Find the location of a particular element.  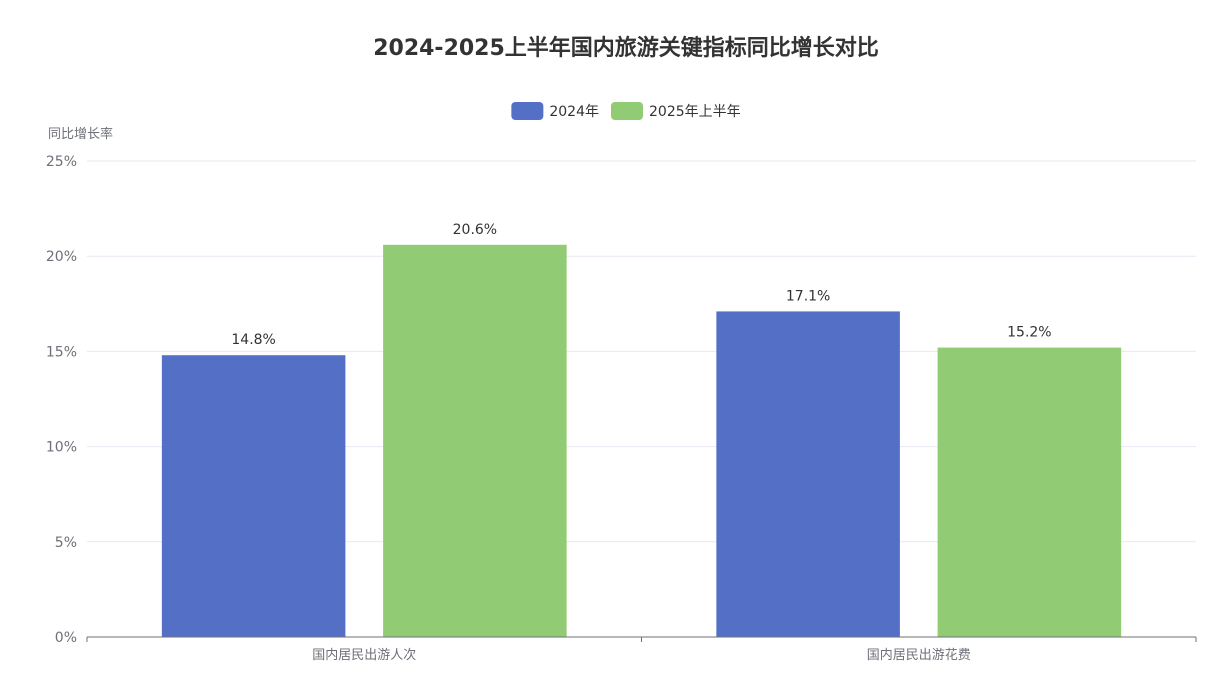

bar-value-label: 15.2% is located at coordinates (1029, 333).